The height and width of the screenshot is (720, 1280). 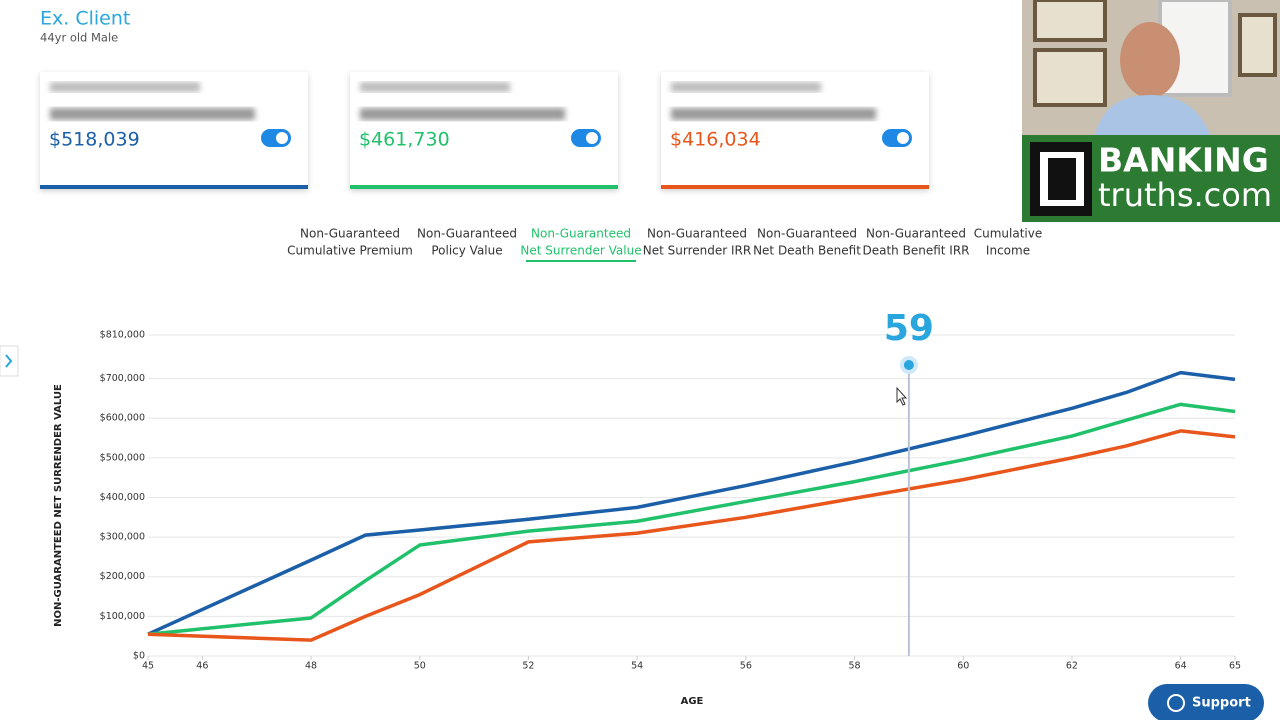 I want to click on tab-label: Cumulative Premium, so click(x=350, y=251).